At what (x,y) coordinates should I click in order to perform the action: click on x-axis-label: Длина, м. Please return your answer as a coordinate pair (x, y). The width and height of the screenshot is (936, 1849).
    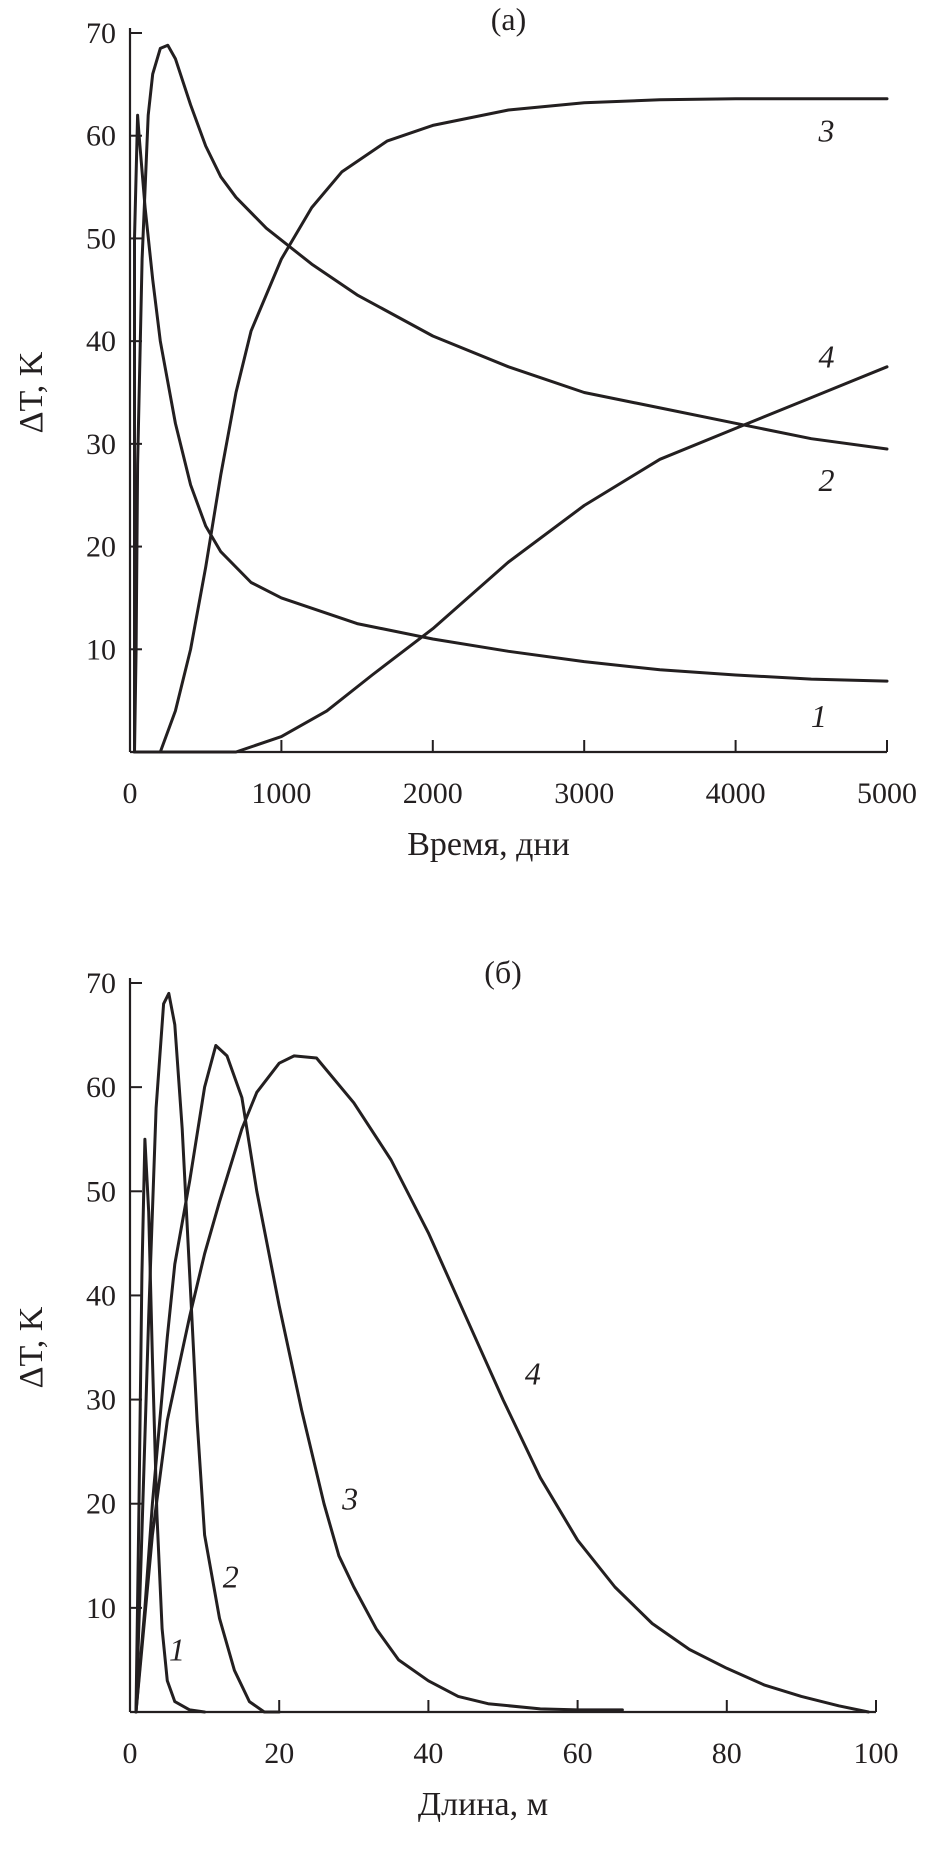
    Looking at the image, I should click on (483, 1804).